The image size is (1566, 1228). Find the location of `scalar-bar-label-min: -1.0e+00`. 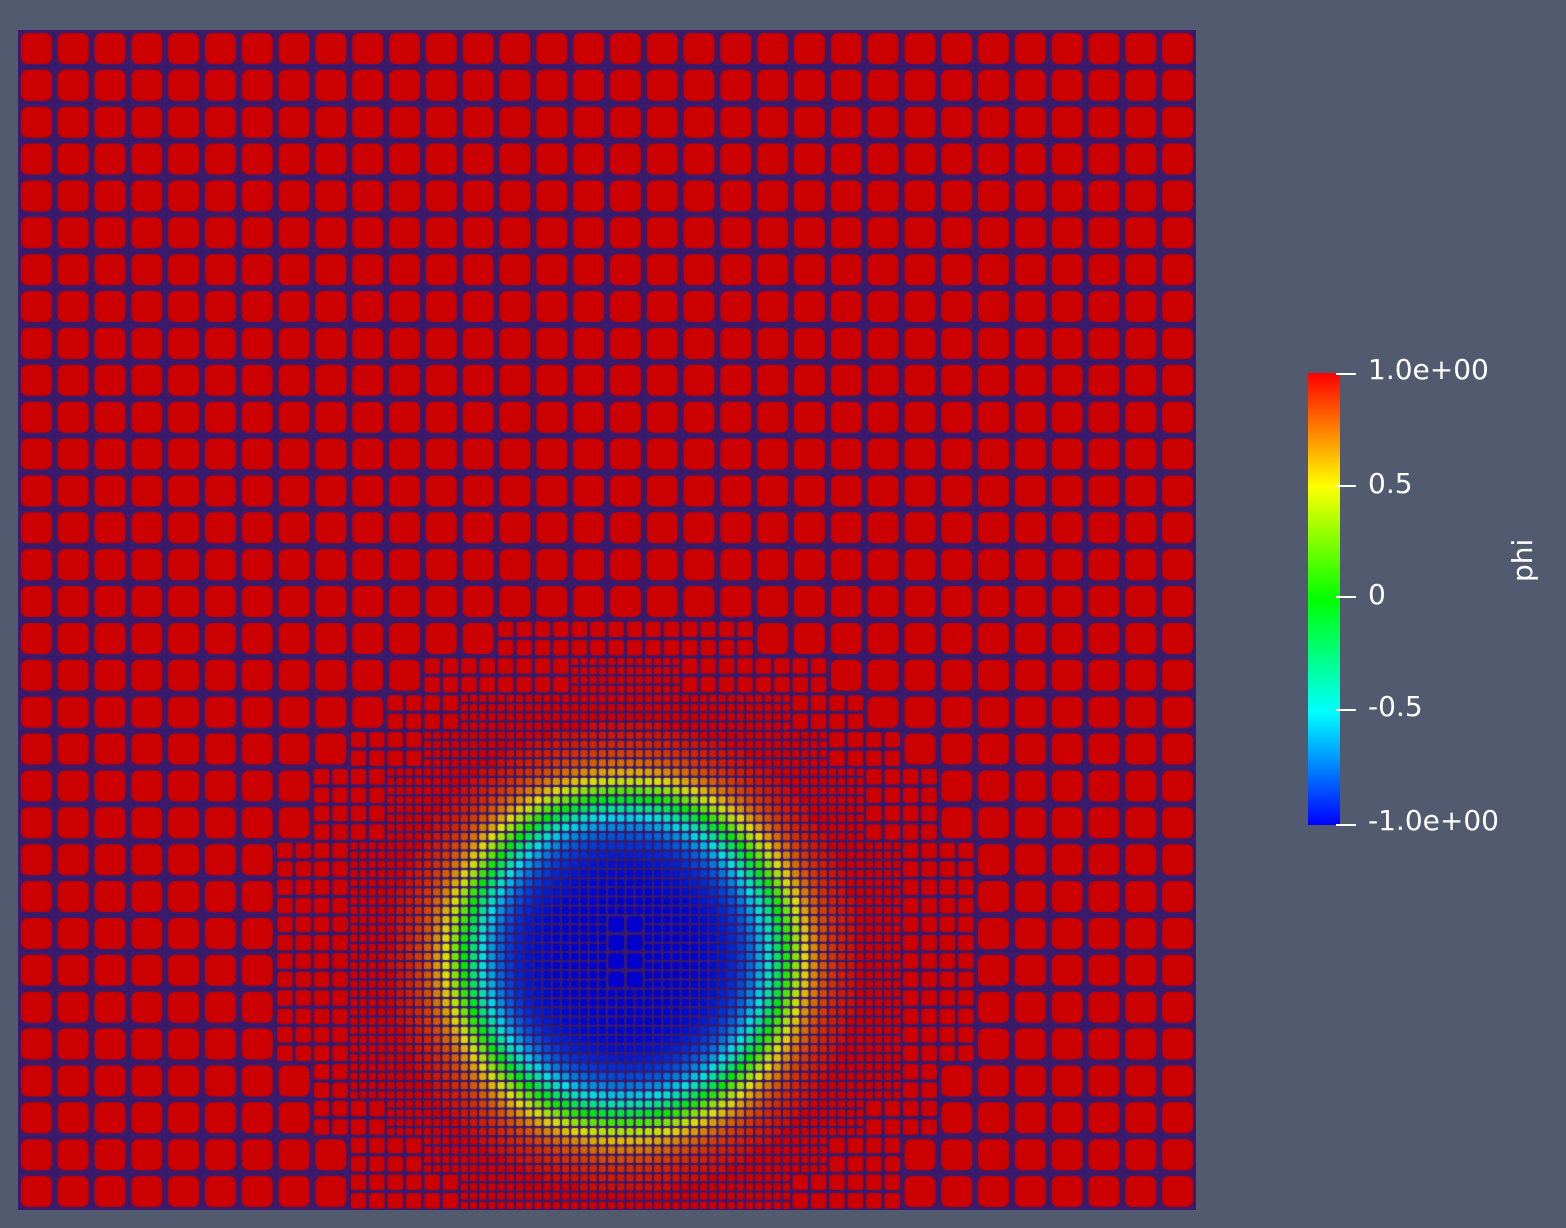

scalar-bar-label-min: -1.0e+00 is located at coordinates (1433, 820).